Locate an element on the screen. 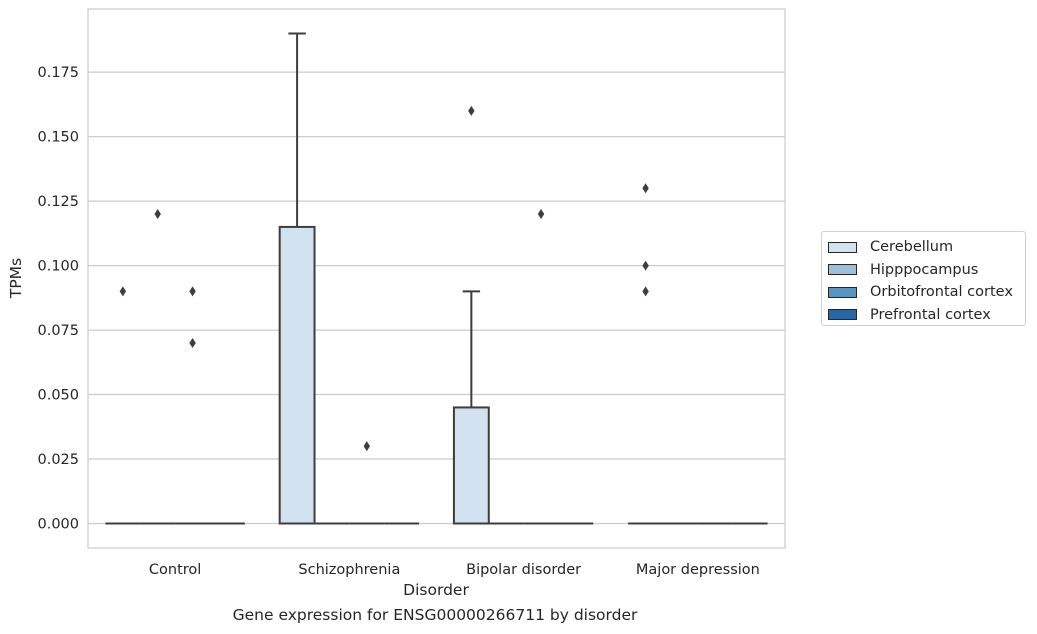 The height and width of the screenshot is (634, 1037). y-tick-label: 0.075 is located at coordinates (58, 331).